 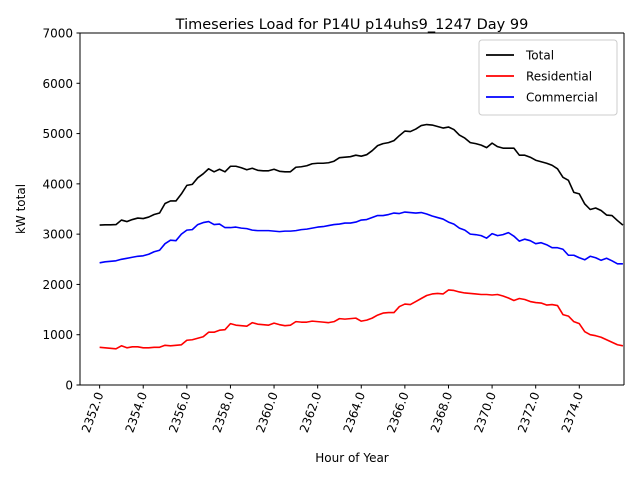 What do you see at coordinates (57, 134) in the screenshot?
I see `y-tick-label: 5000` at bounding box center [57, 134].